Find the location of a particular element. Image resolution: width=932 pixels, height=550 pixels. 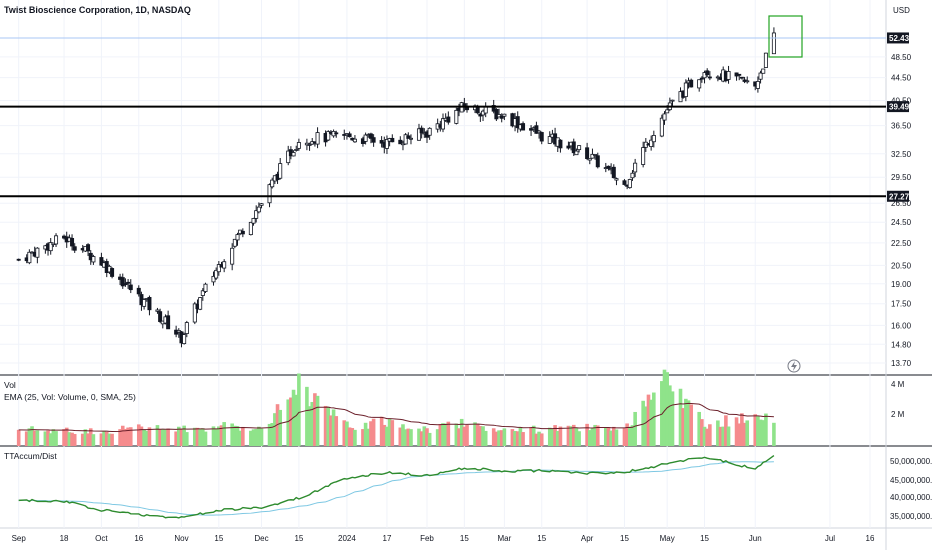

time-tick-label: 17 is located at coordinates (387, 538).